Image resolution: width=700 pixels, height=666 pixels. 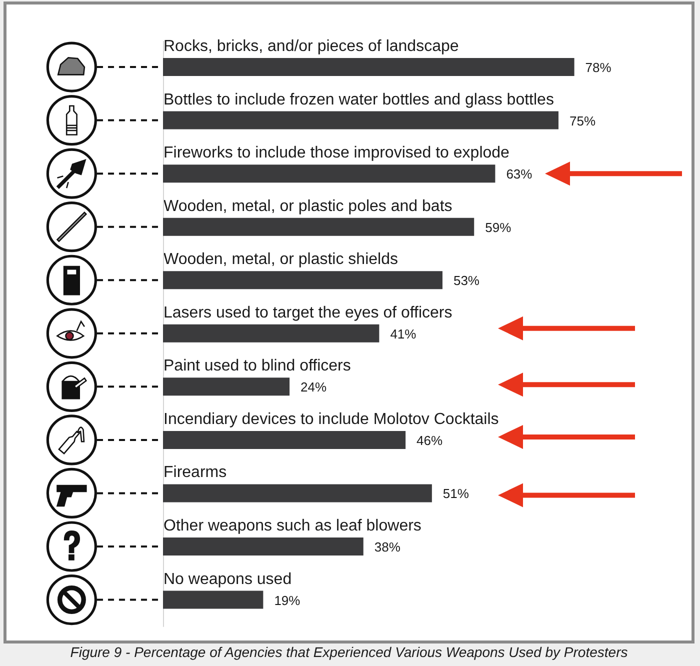 I want to click on data-label: 24%, so click(x=314, y=387).